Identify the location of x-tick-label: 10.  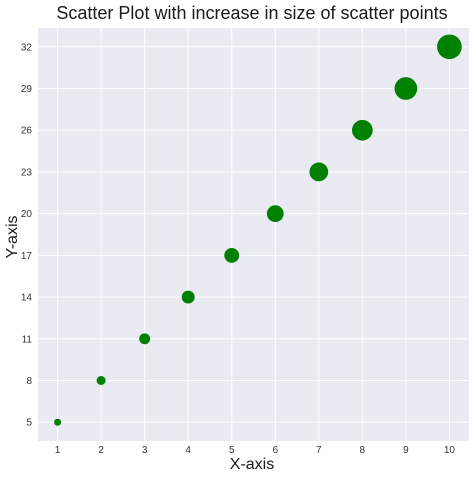
(450, 450).